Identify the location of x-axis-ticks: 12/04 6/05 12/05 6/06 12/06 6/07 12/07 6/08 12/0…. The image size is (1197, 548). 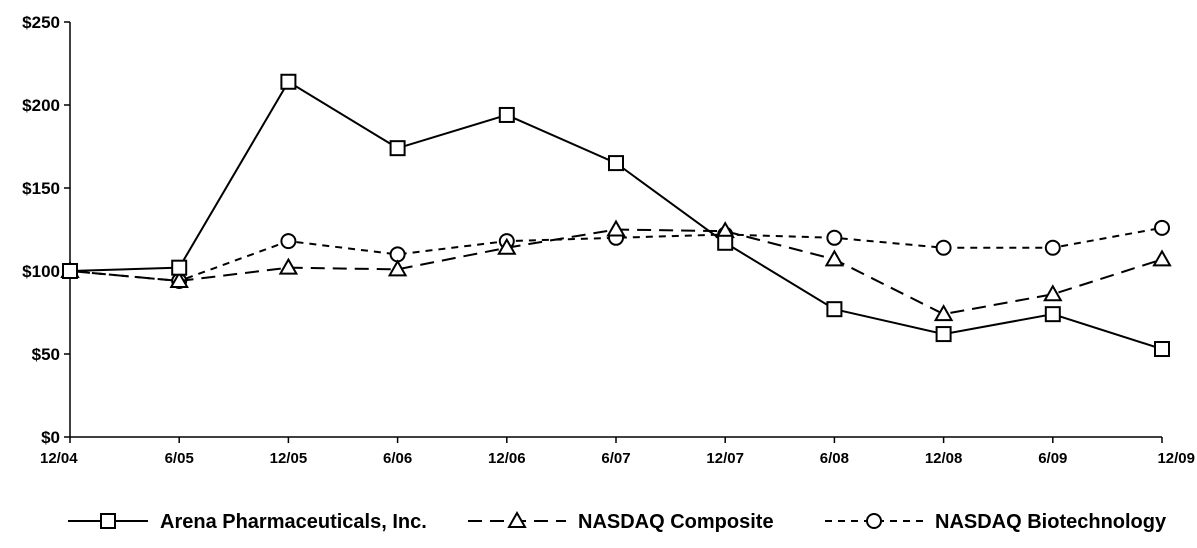
(617, 452).